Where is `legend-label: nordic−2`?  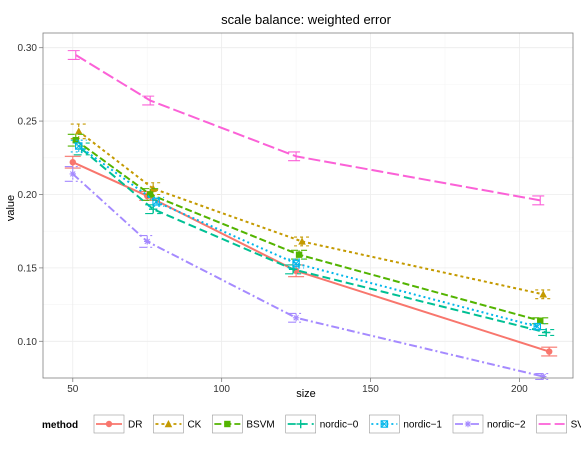 legend-label: nordic−2 is located at coordinates (506, 425).